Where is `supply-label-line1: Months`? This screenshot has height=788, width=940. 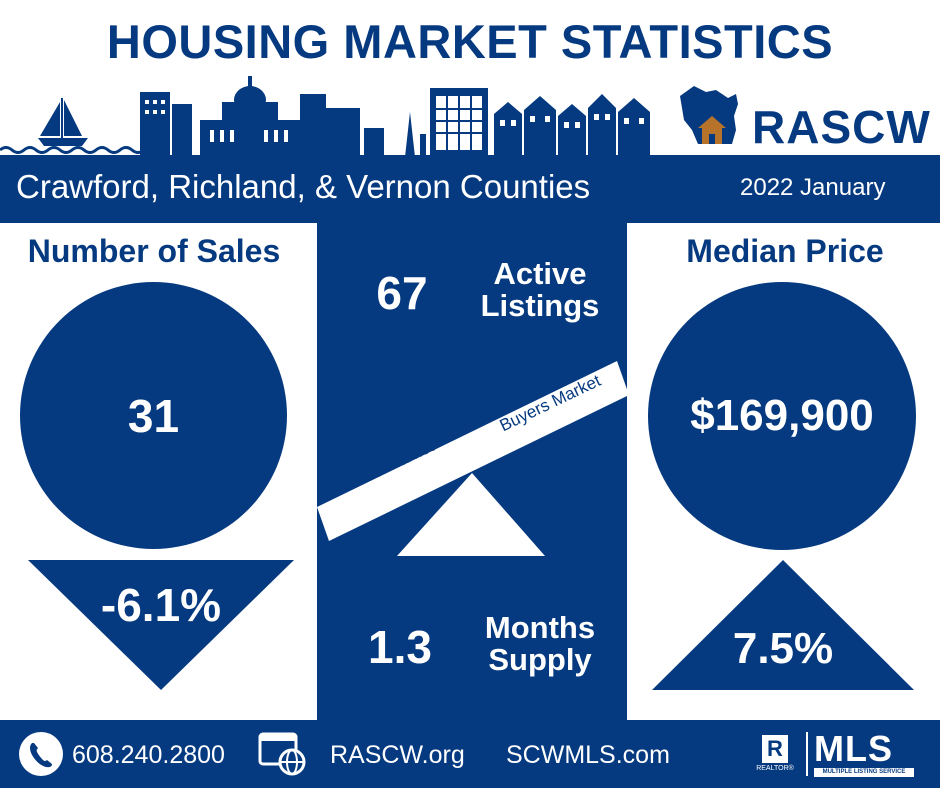 supply-label-line1: Months is located at coordinates (540, 627).